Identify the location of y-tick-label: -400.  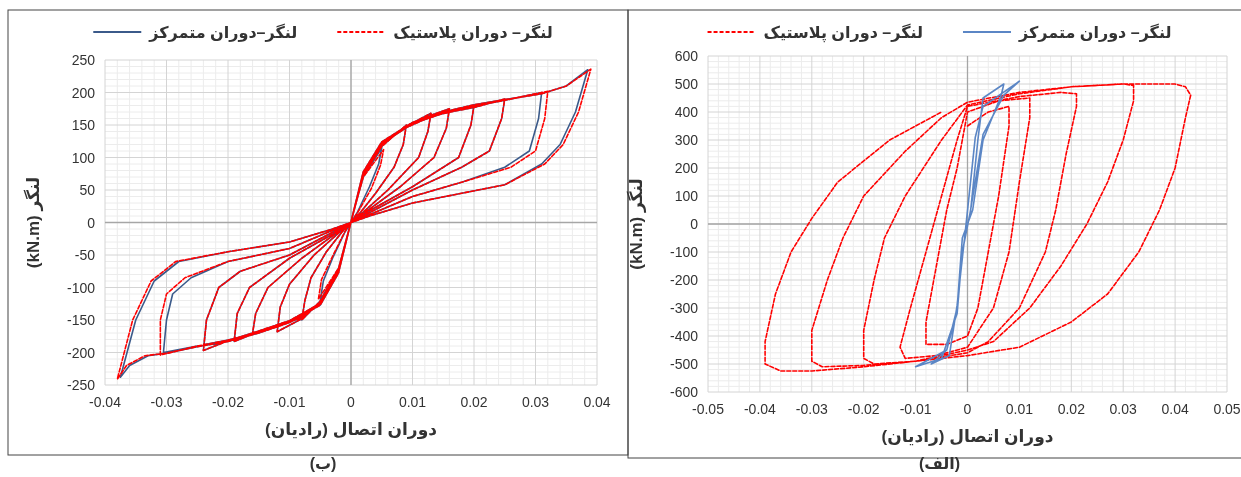
(684, 336).